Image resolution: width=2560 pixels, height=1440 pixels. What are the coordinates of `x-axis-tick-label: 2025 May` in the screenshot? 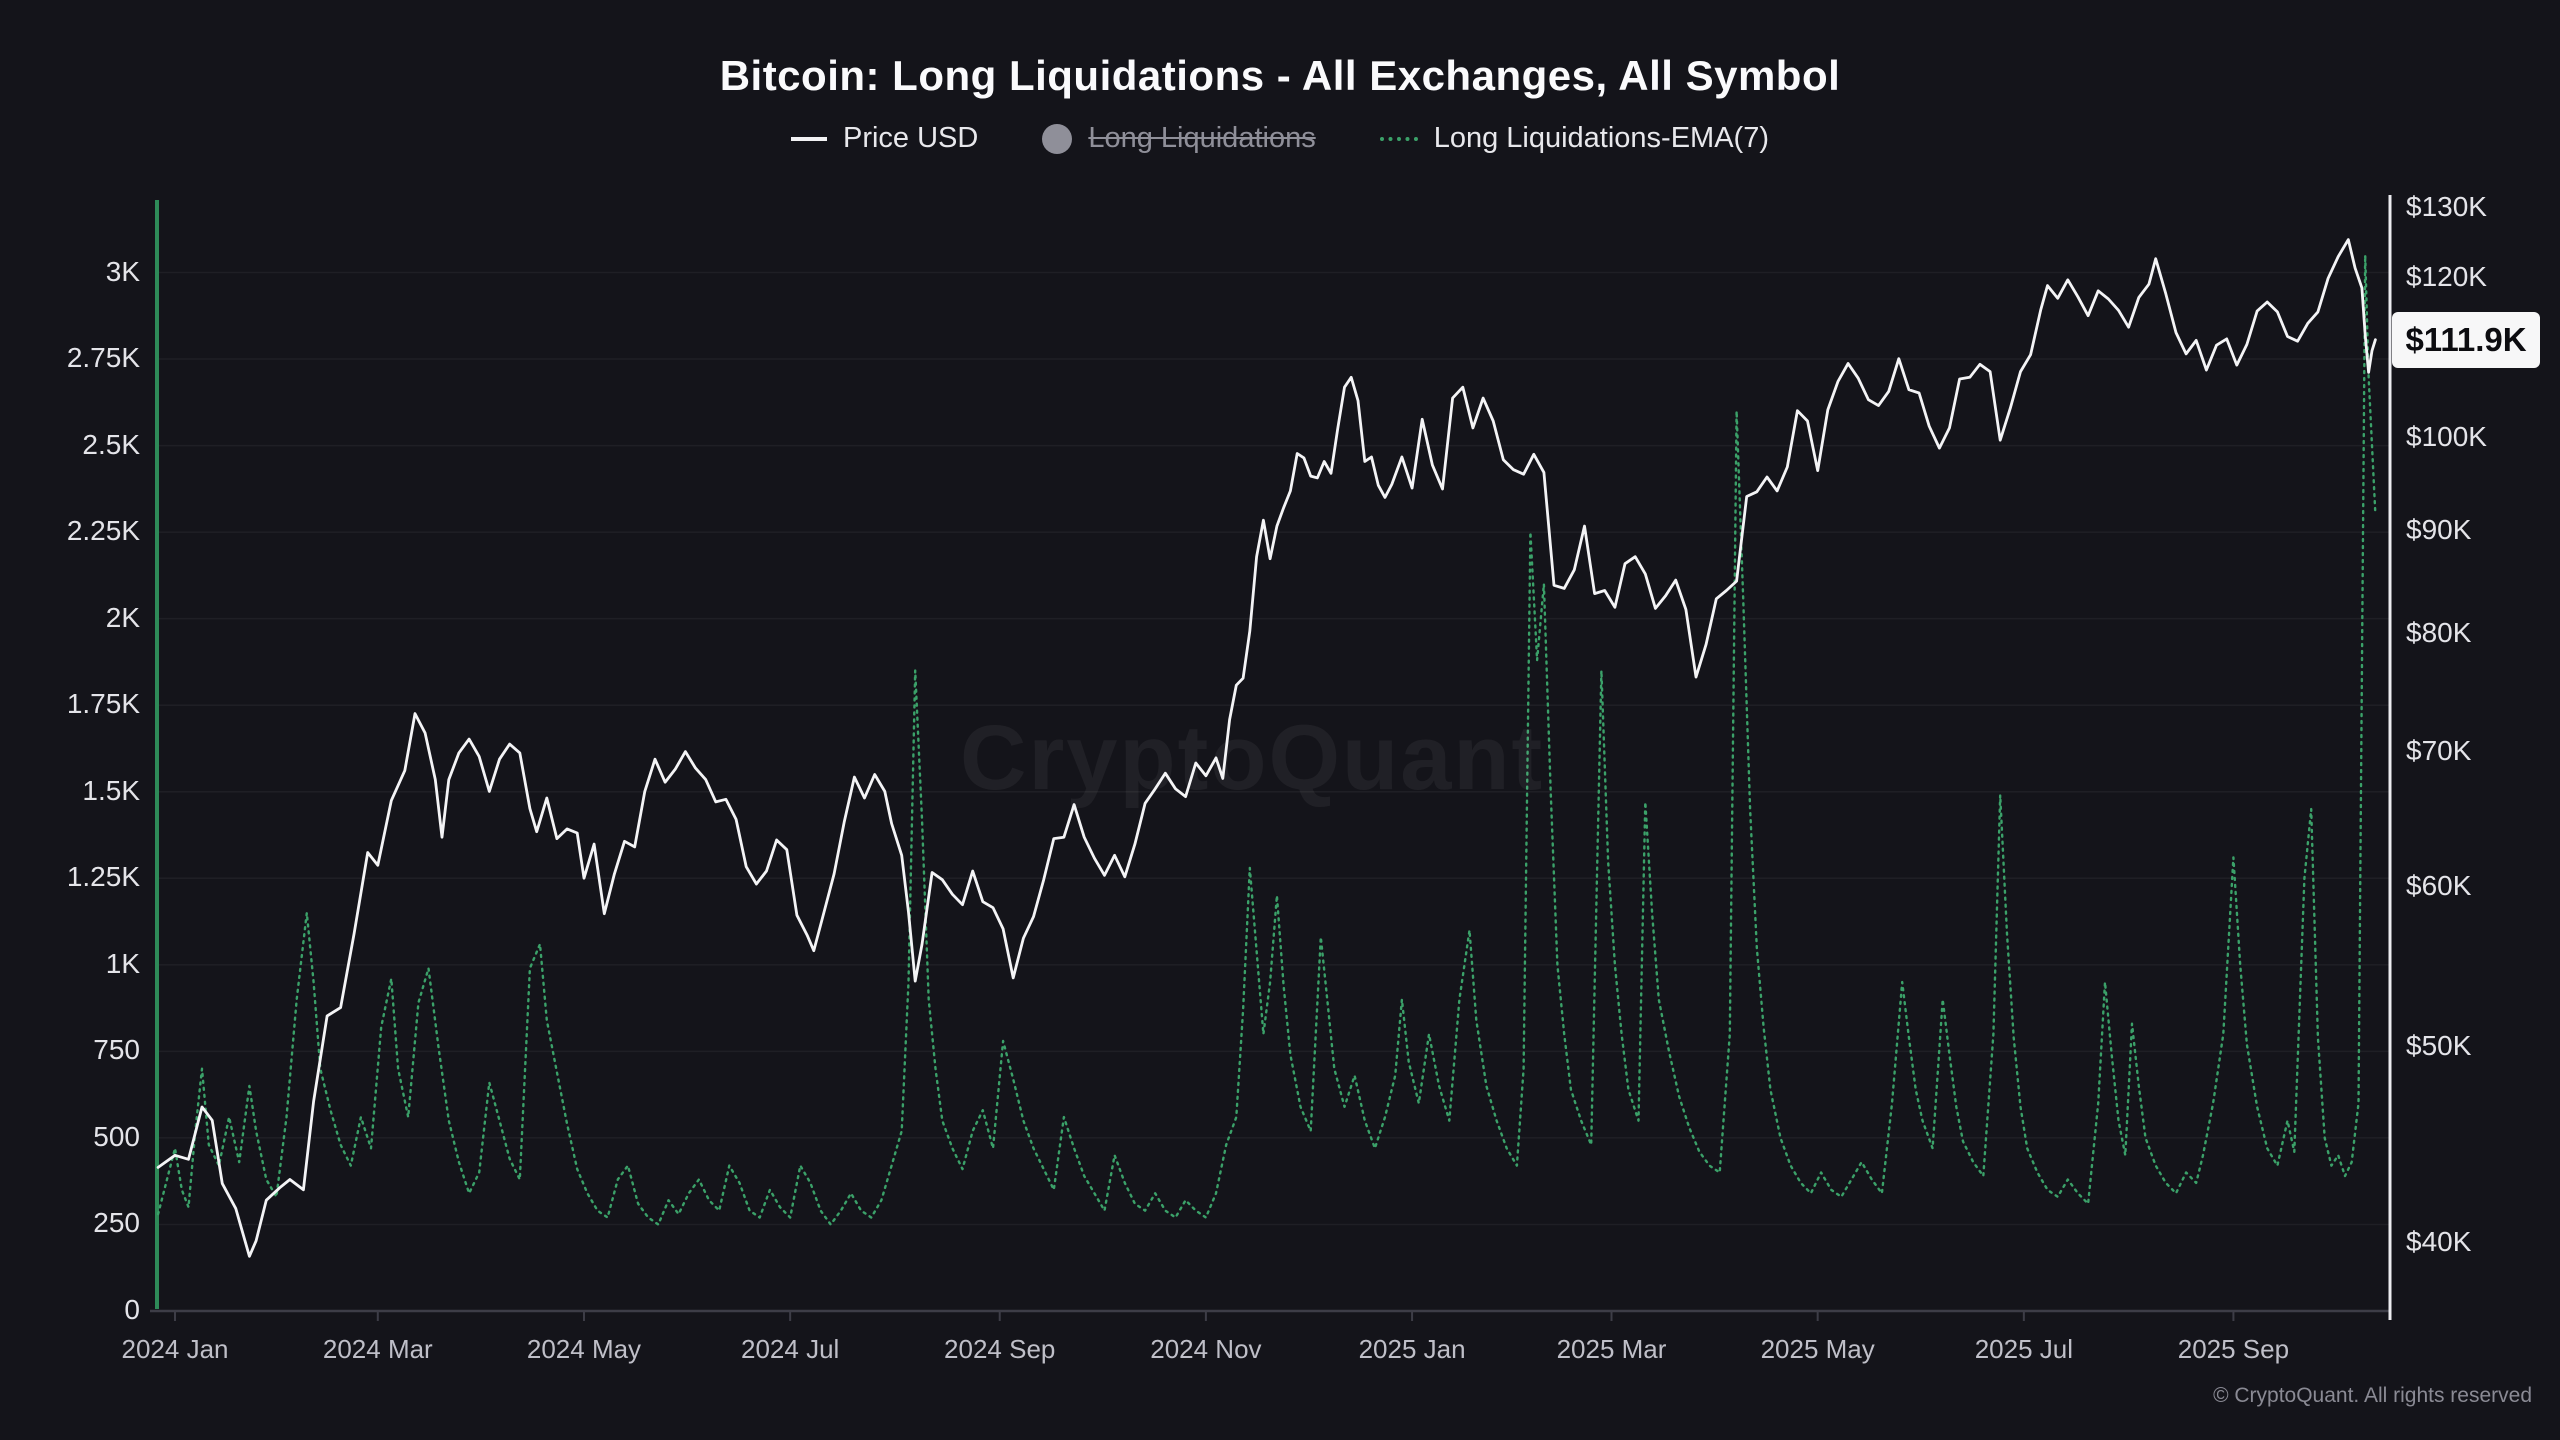 It's located at (1817, 1349).